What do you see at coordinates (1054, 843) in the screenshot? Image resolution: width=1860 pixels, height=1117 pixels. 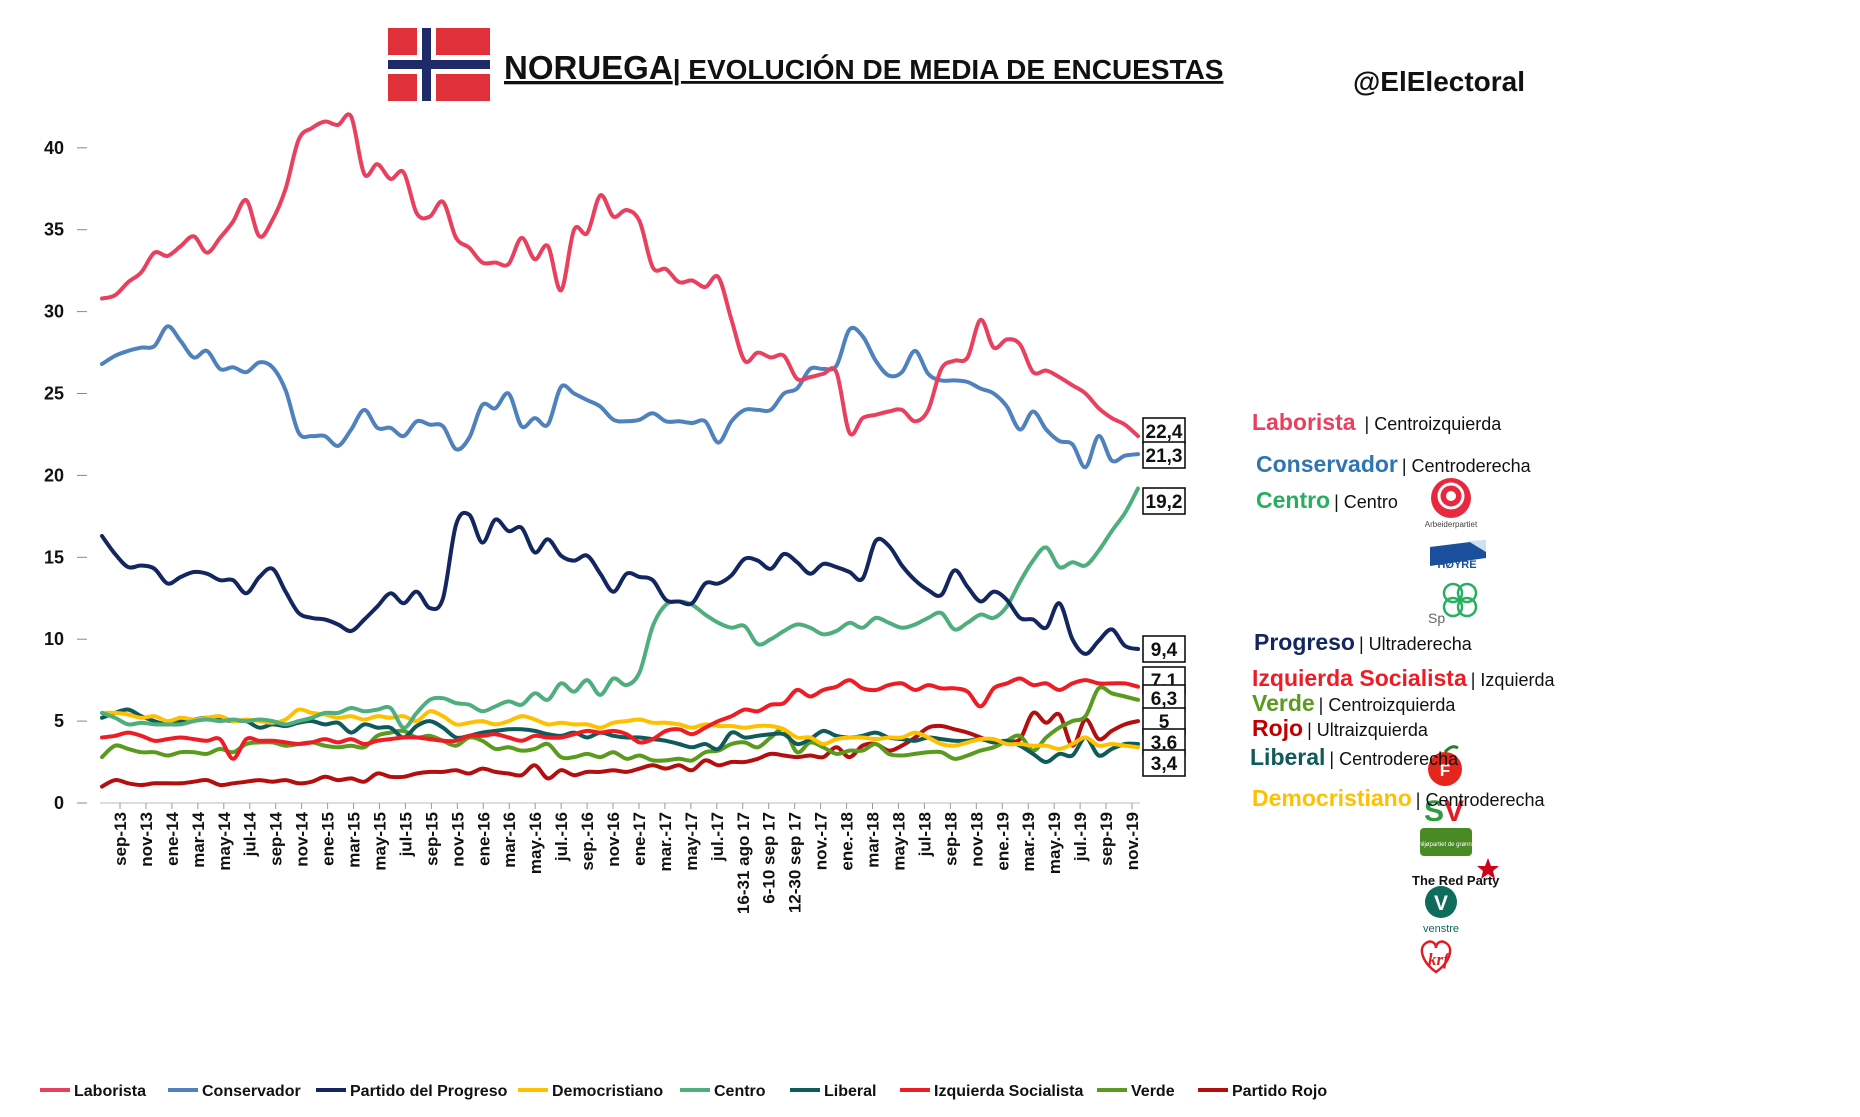 I see `x-tick-label: may.-19` at bounding box center [1054, 843].